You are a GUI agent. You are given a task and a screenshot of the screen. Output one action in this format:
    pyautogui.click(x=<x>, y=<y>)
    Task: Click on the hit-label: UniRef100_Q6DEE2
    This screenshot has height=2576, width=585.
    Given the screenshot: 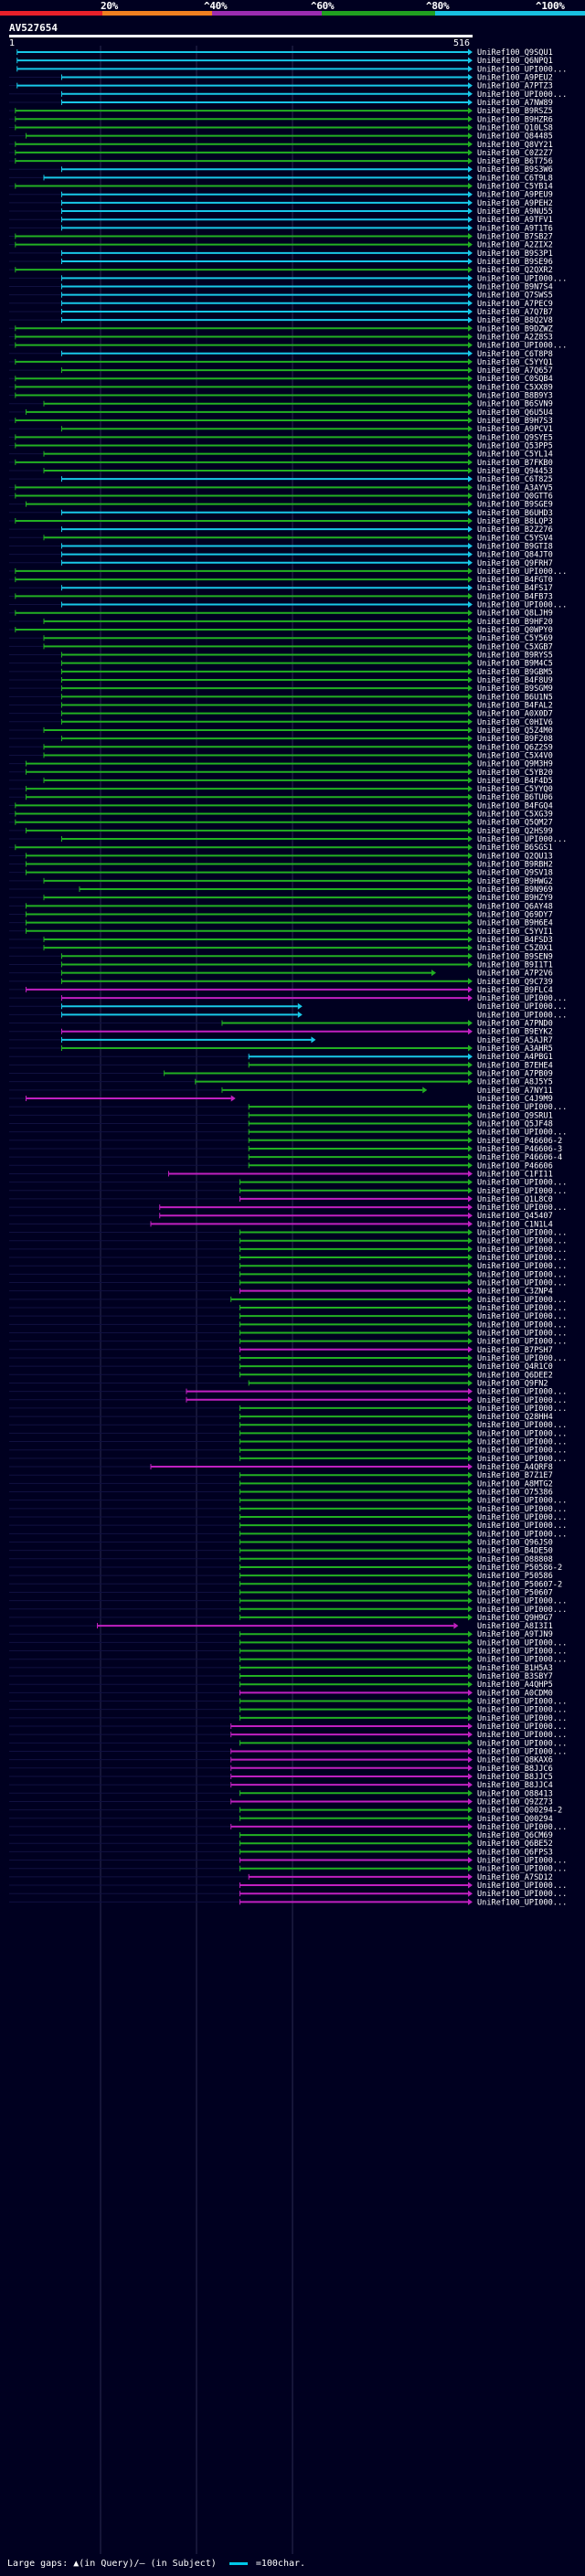 What is the action you would take?
    pyautogui.click(x=515, y=1375)
    